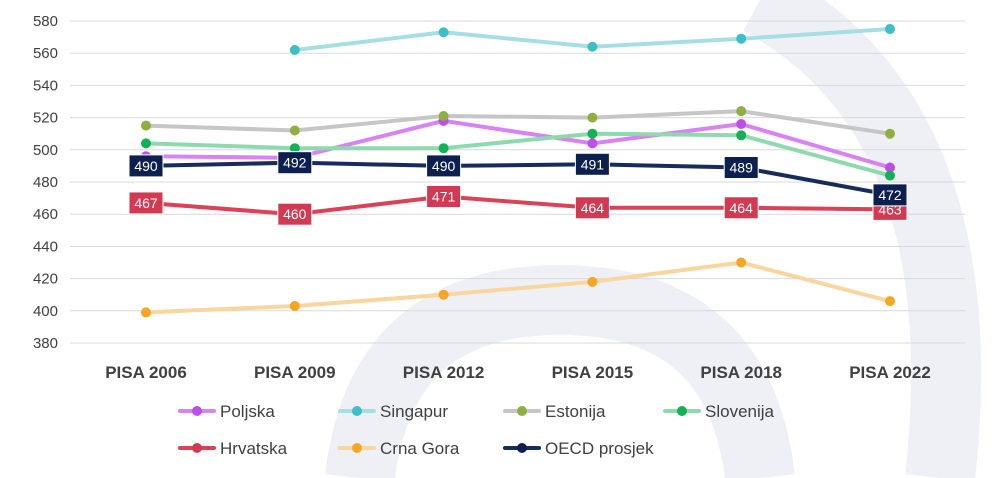 The image size is (1000, 478). I want to click on legend-label: Estonija, so click(575, 411).